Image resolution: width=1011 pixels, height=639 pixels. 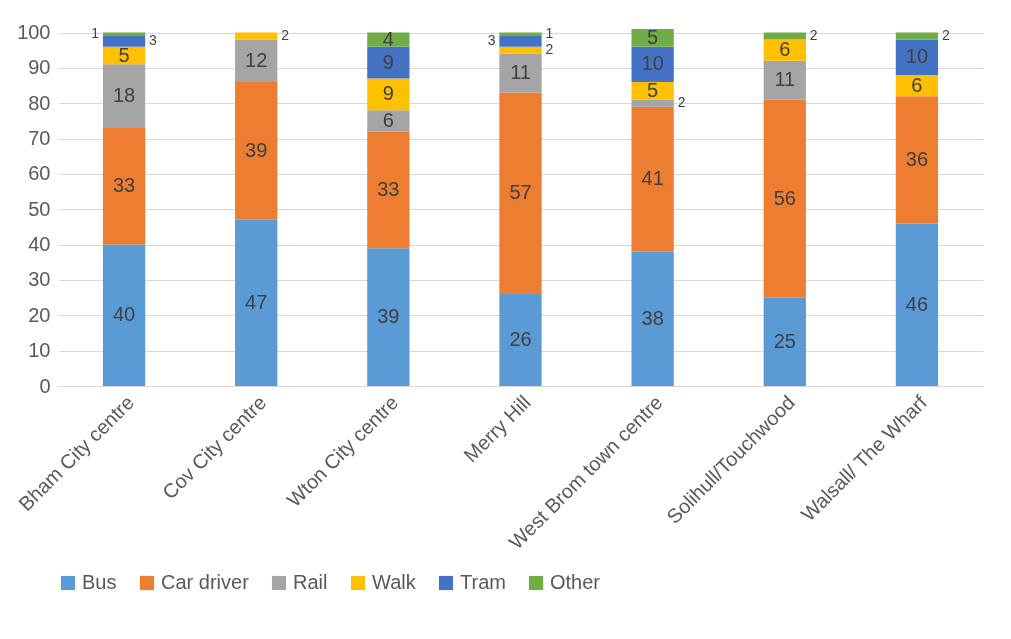 What do you see at coordinates (39, 279) in the screenshot?
I see `y-tick-label: 30` at bounding box center [39, 279].